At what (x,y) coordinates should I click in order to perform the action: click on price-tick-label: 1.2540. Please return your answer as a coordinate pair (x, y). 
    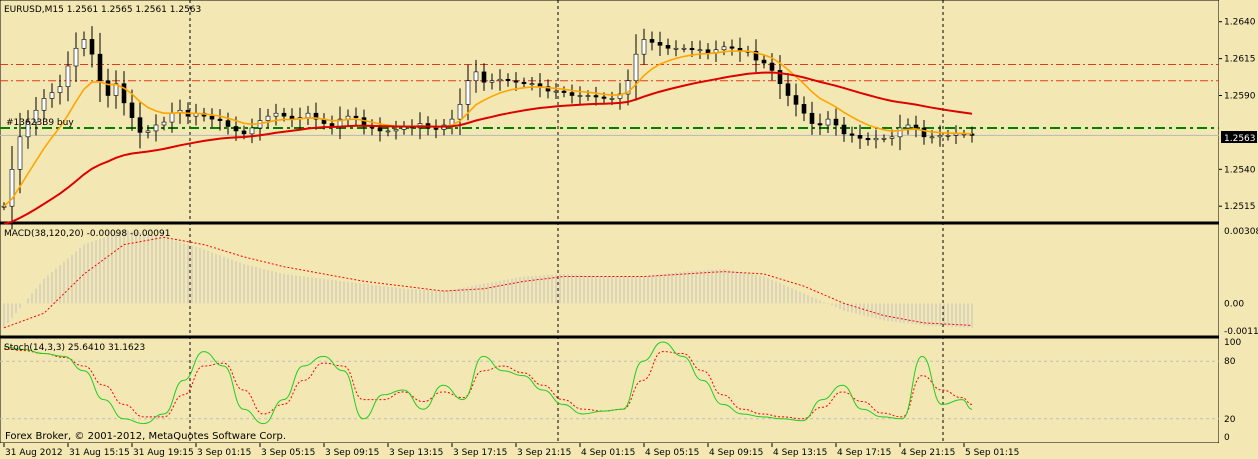
    Looking at the image, I should click on (1240, 170).